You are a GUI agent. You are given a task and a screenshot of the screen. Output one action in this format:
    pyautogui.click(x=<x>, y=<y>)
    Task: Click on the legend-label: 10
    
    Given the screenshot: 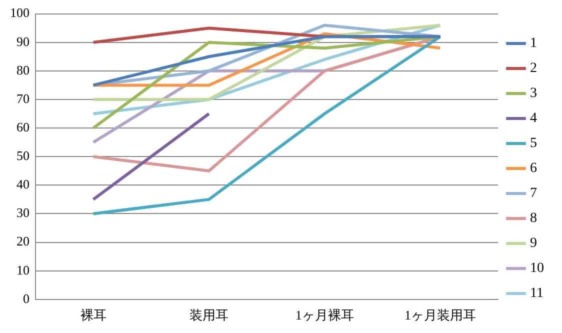 What is the action you would take?
    pyautogui.click(x=537, y=268)
    